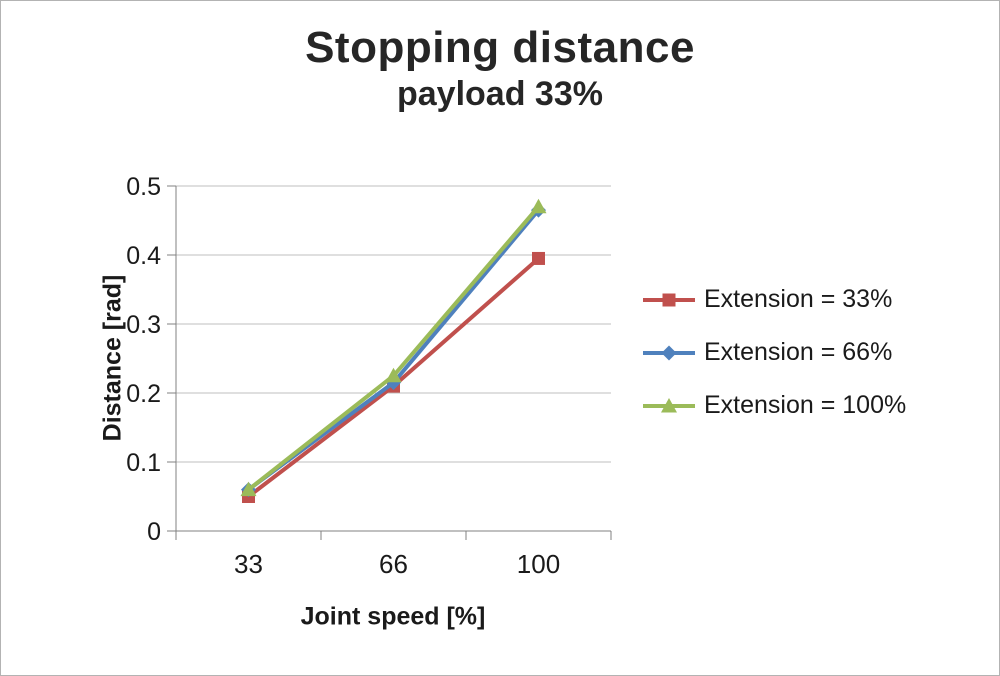 The width and height of the screenshot is (1000, 676). I want to click on y-tick-label: 0.5, so click(143, 187).